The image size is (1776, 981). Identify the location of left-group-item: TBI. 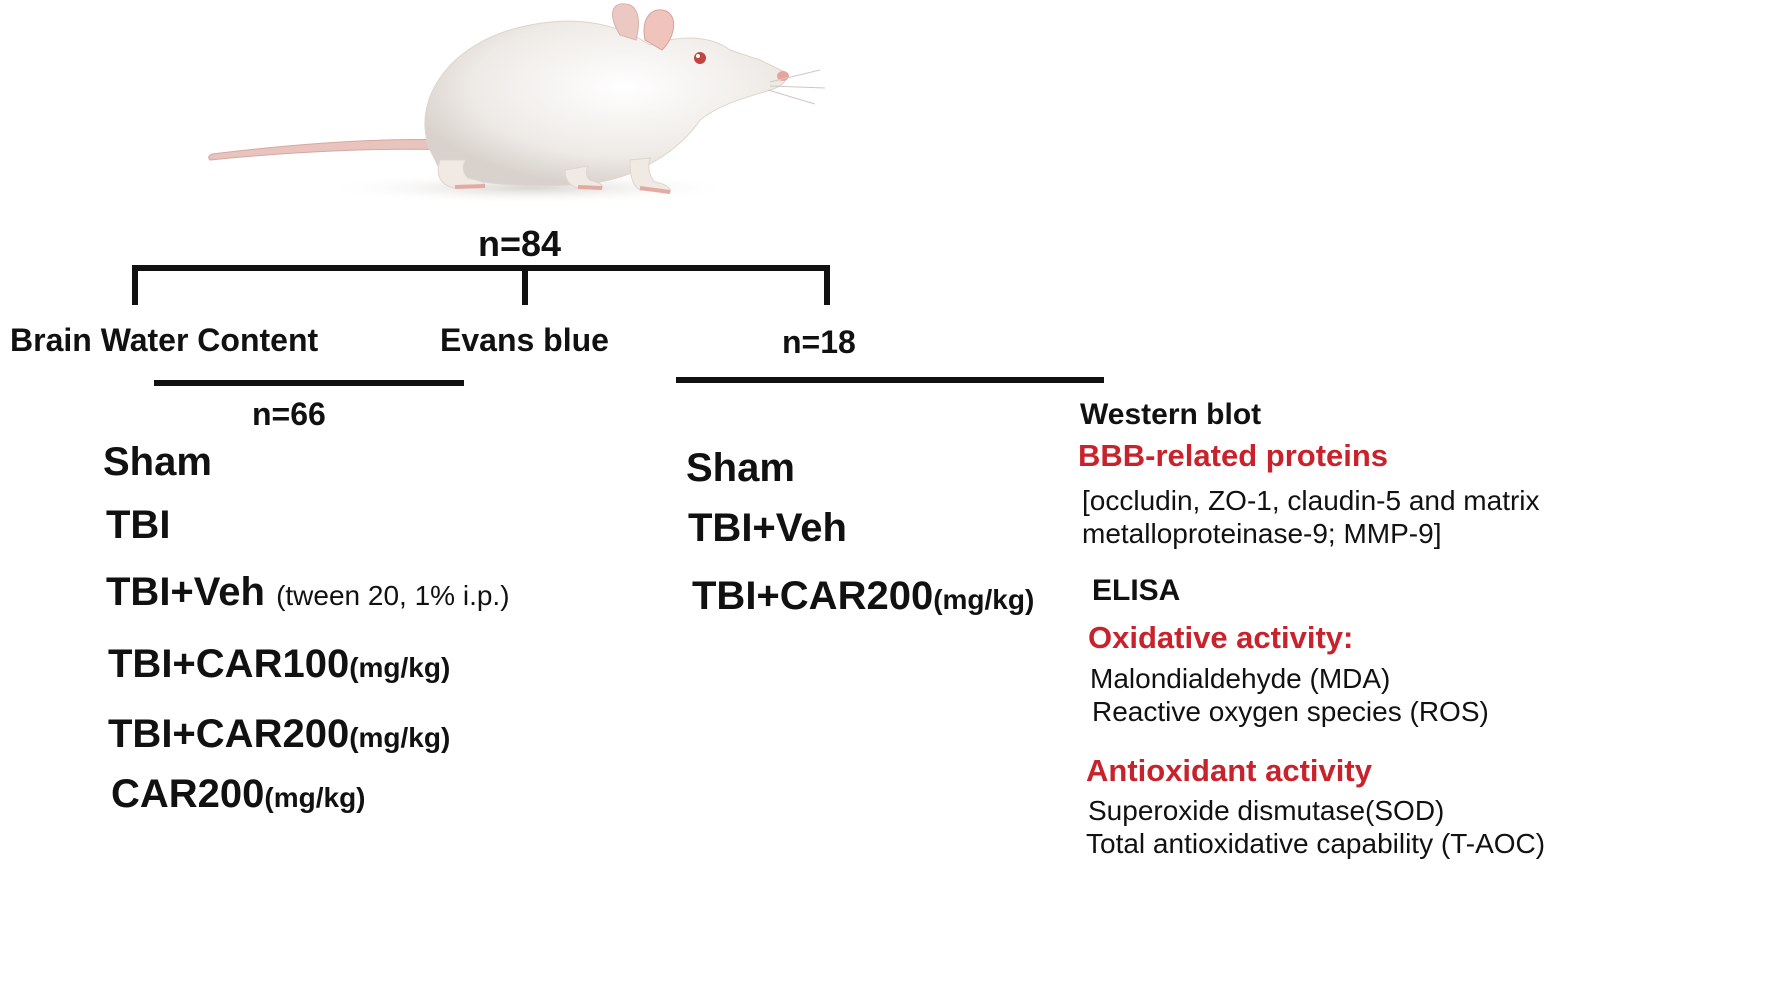
(138, 525).